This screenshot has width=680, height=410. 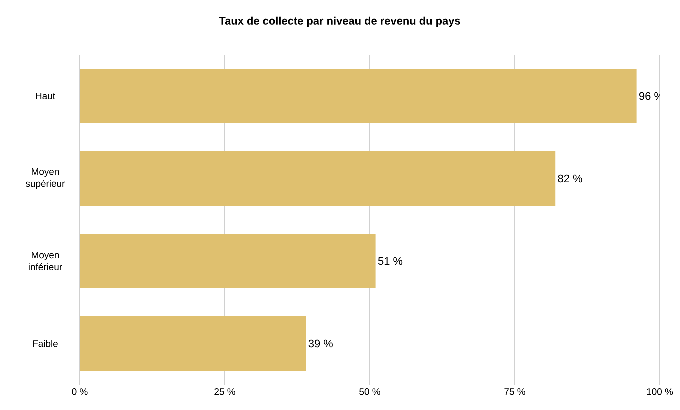 What do you see at coordinates (45, 344) in the screenshot?
I see `y-tick-label: Faible` at bounding box center [45, 344].